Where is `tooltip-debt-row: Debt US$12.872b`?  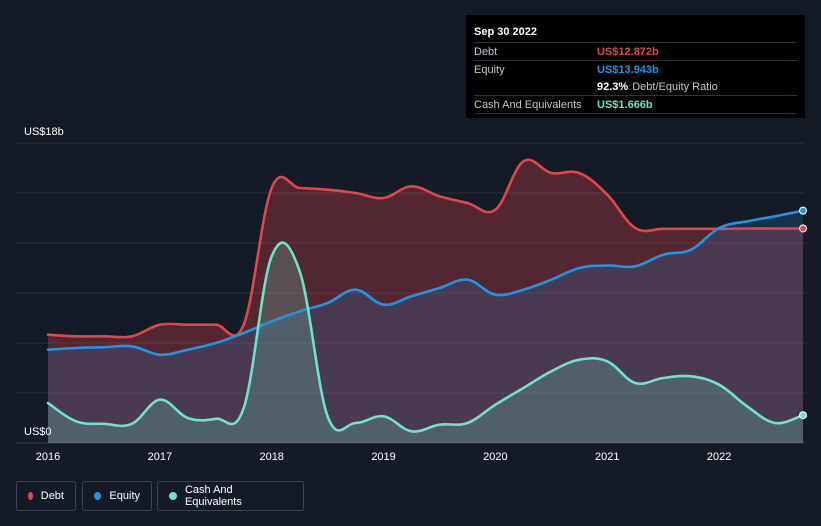 tooltip-debt-row: Debt US$12.872b is located at coordinates (635, 51).